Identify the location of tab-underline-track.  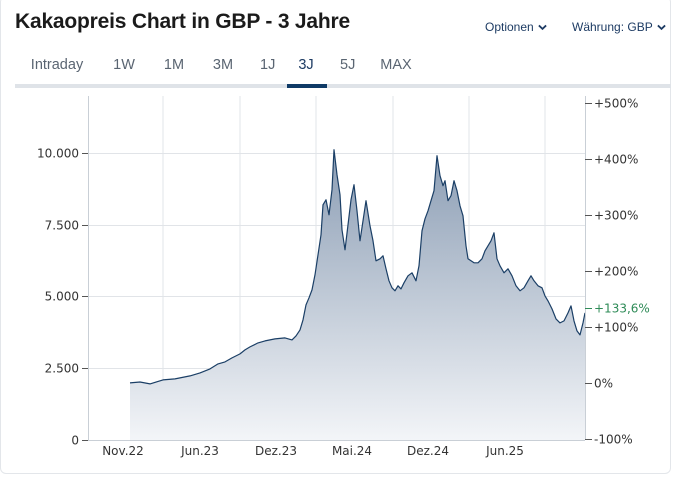
(343, 86).